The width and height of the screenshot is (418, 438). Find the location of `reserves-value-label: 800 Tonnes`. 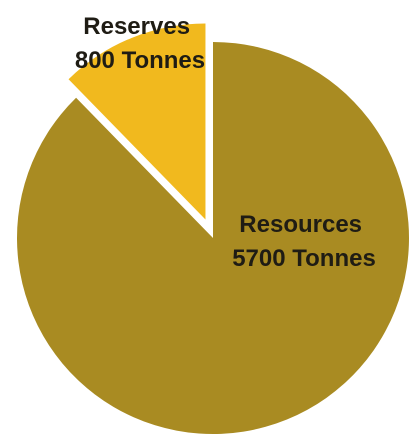

reserves-value-label: 800 Tonnes is located at coordinates (140, 60).